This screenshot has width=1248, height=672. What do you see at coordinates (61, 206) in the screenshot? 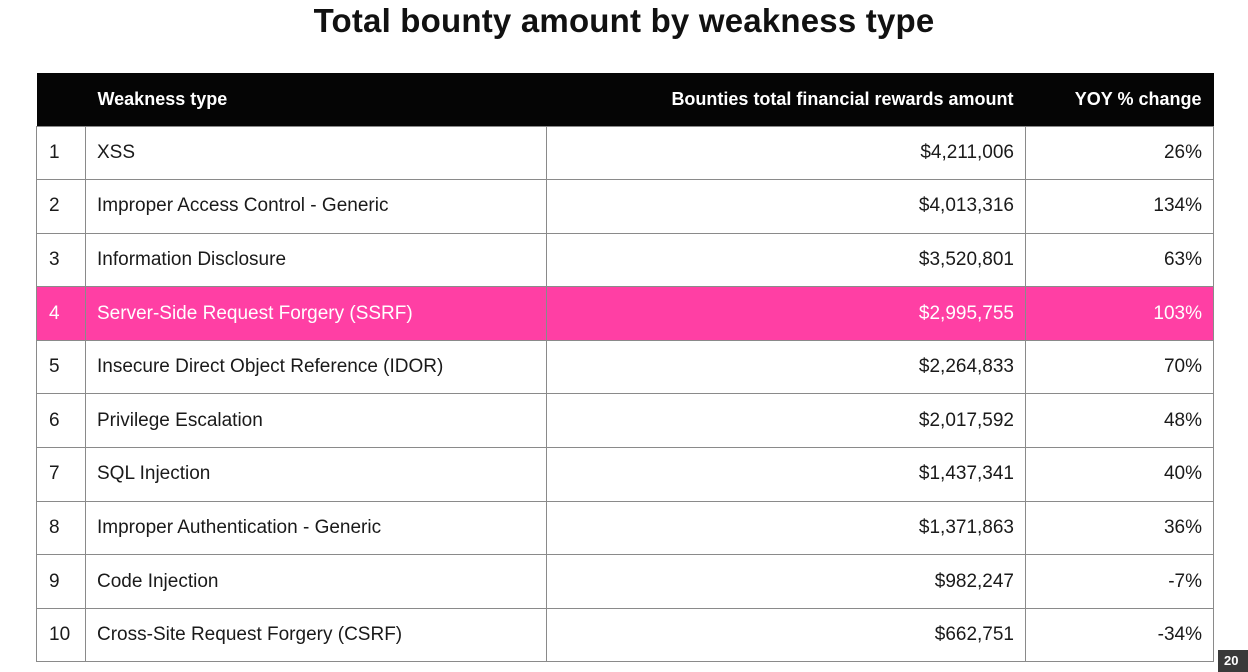
I see `rank-cell: 2` at bounding box center [61, 206].